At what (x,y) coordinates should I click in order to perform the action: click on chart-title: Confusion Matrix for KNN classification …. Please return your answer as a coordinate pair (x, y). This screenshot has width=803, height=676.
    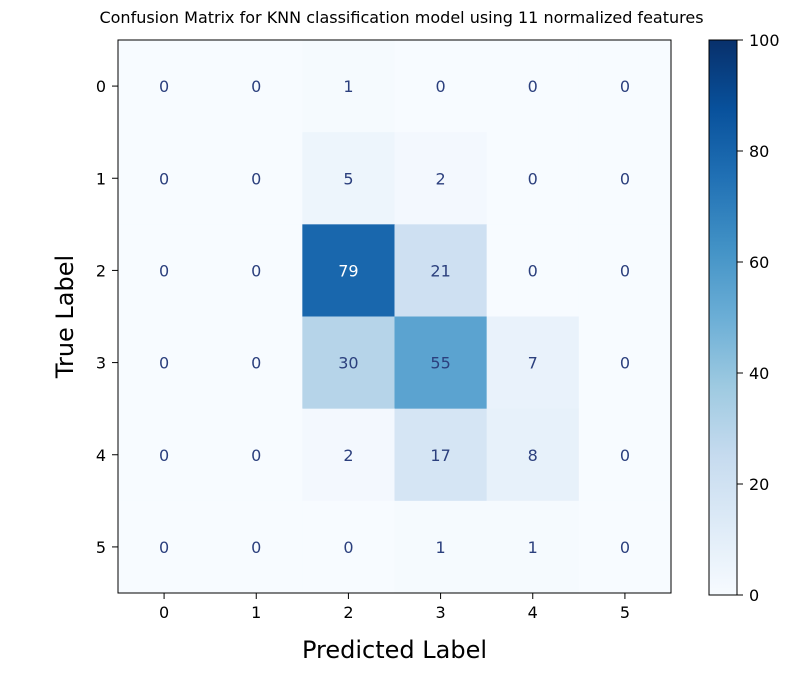
    Looking at the image, I should click on (401, 17).